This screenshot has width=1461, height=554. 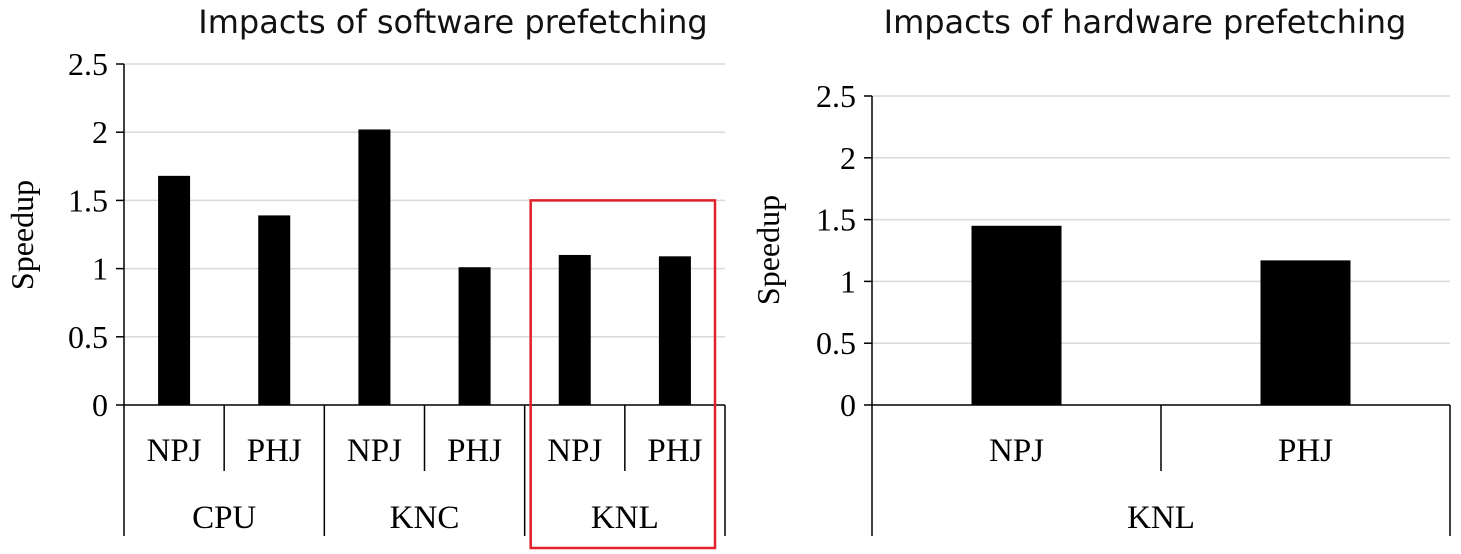 I want to click on group-label: CPU, so click(x=224, y=518).